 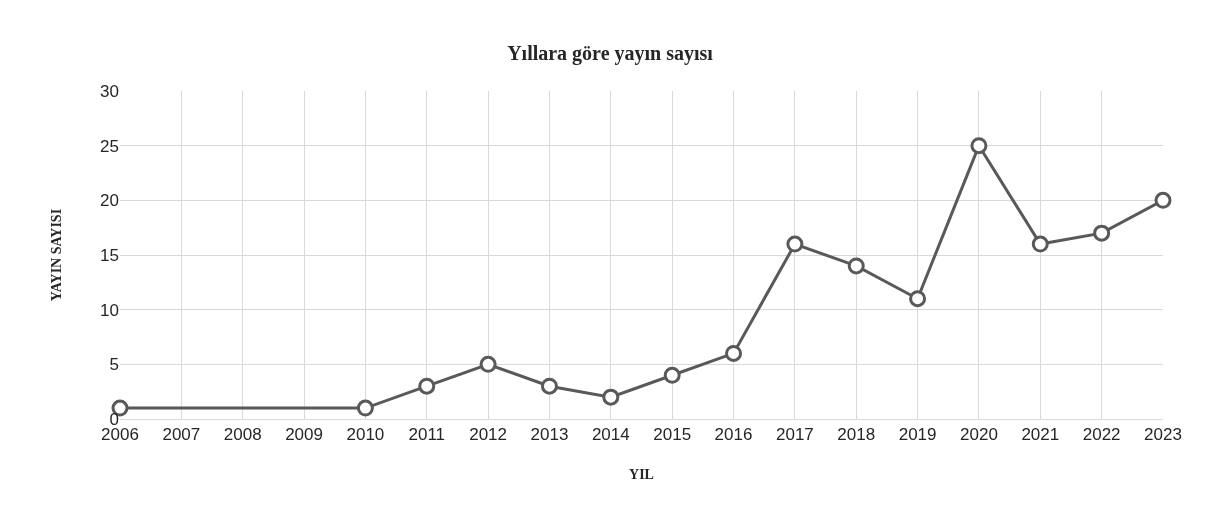 I want to click on x-tick-label: 2010, so click(x=365, y=435).